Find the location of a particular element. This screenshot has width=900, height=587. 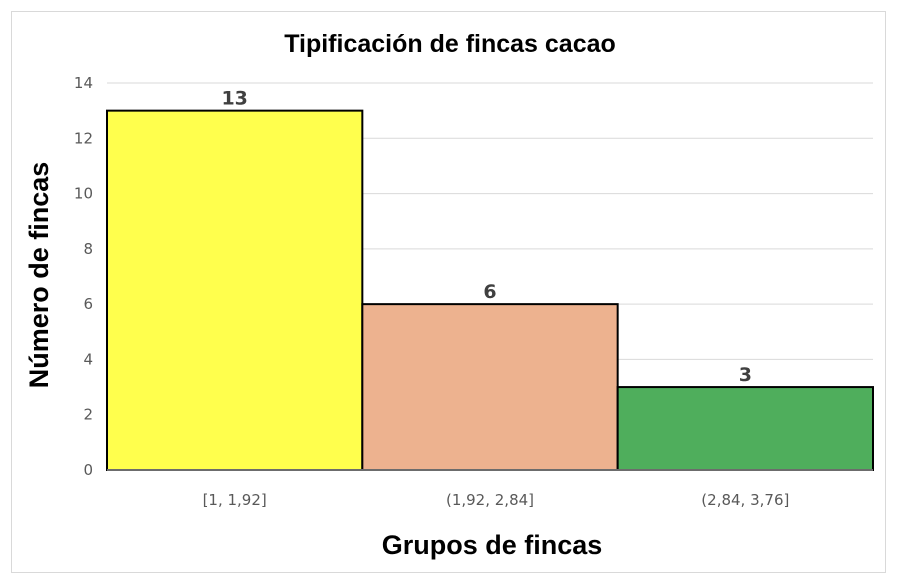

y-tick-label: 8 is located at coordinates (88, 249).